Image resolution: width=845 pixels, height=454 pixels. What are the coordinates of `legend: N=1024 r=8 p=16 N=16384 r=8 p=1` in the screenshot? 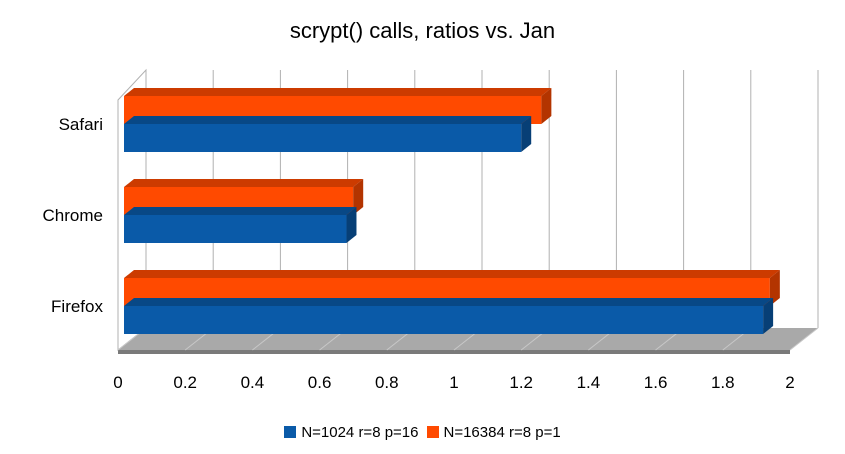 It's located at (422, 432).